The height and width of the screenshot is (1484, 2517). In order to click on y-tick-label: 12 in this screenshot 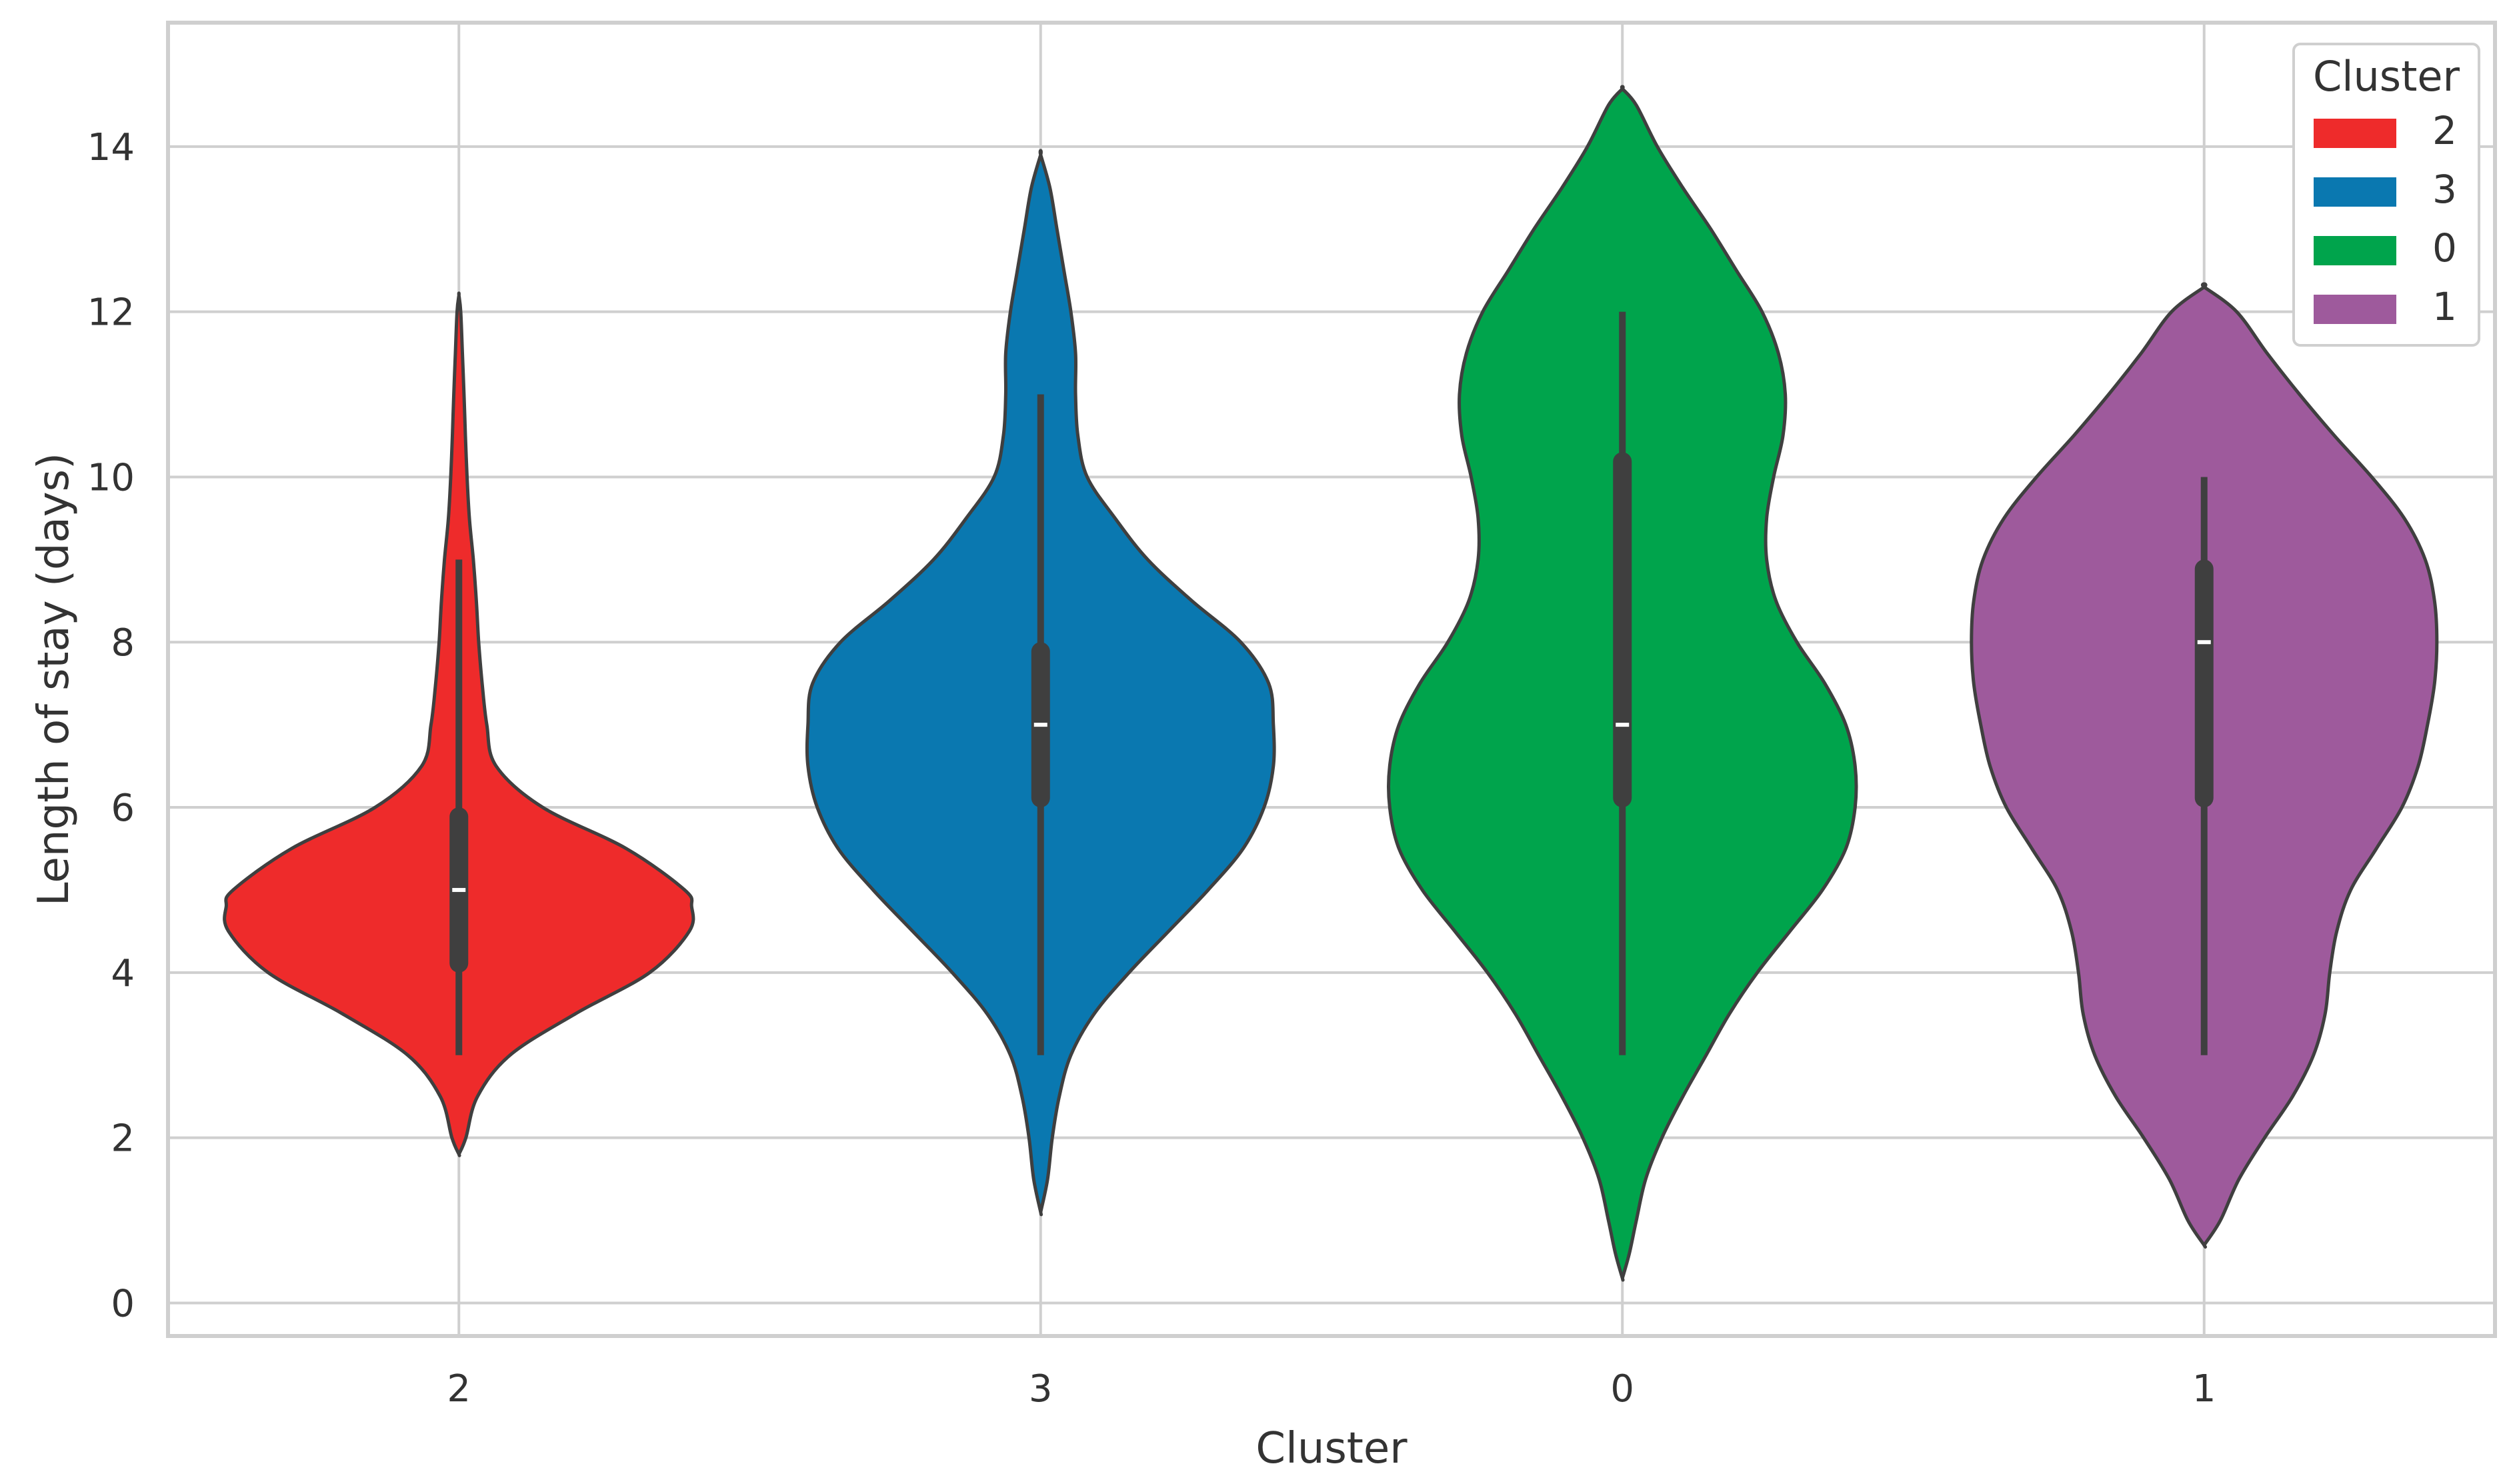, I will do `click(111, 313)`.